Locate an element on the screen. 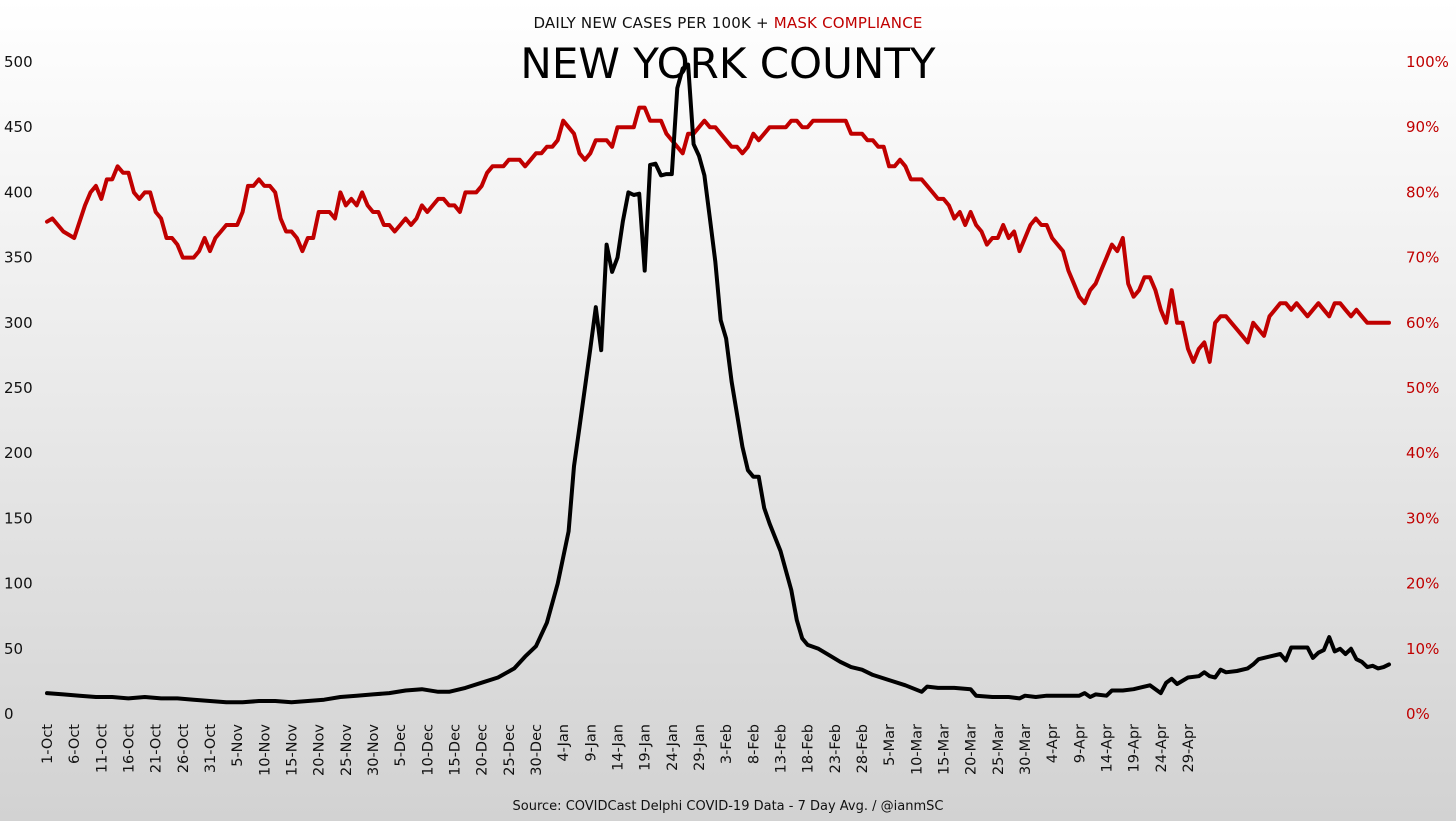  y-axis-left: 0 50 100 150 200 250 300 350 400 450 500 is located at coordinates (18, 388).